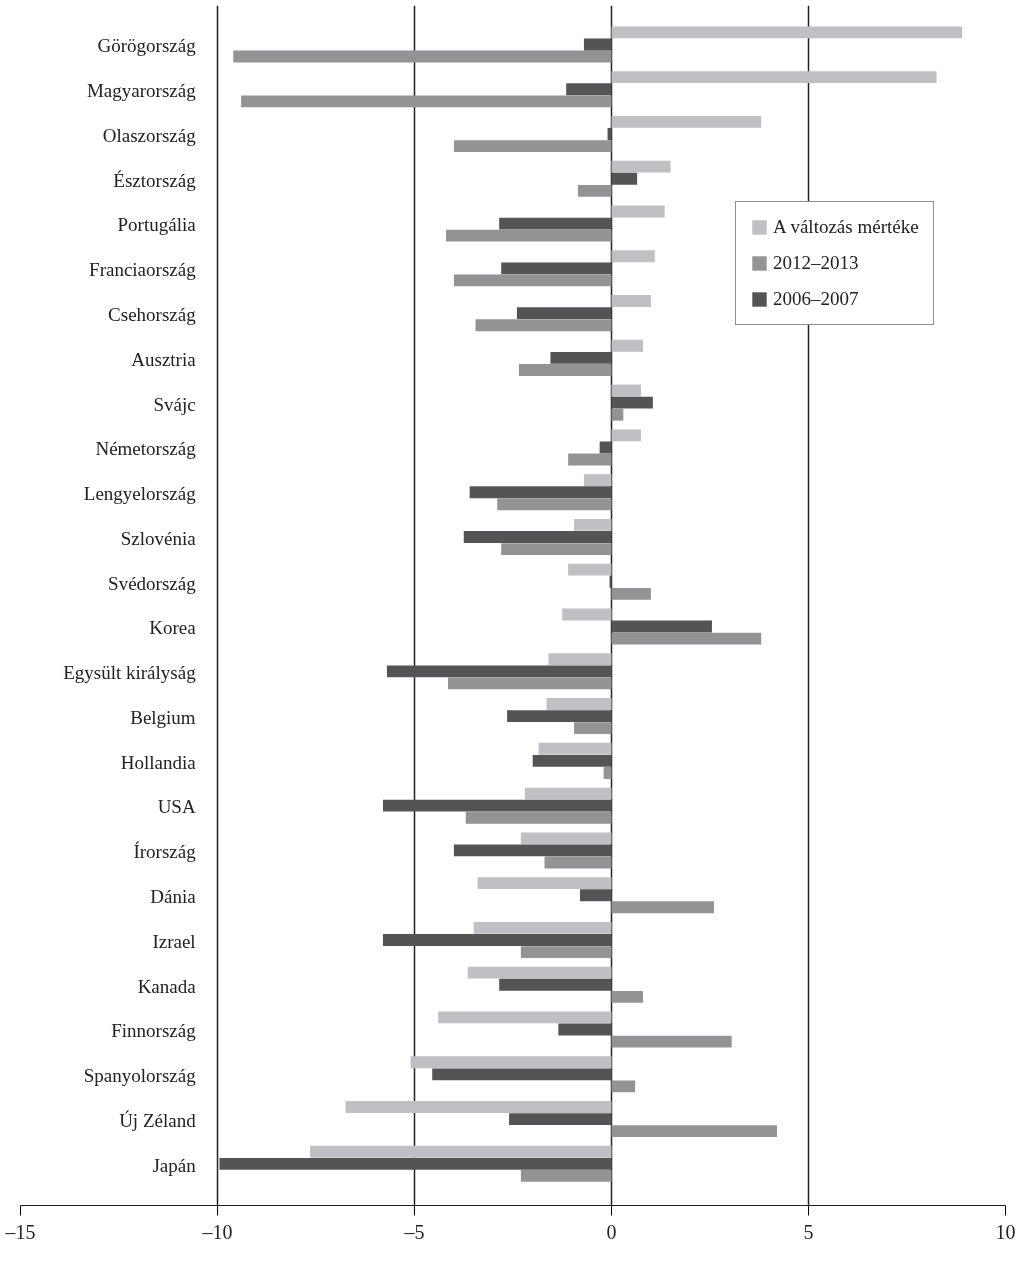  I want to click on y-tick-label: Izrael, so click(174, 941).